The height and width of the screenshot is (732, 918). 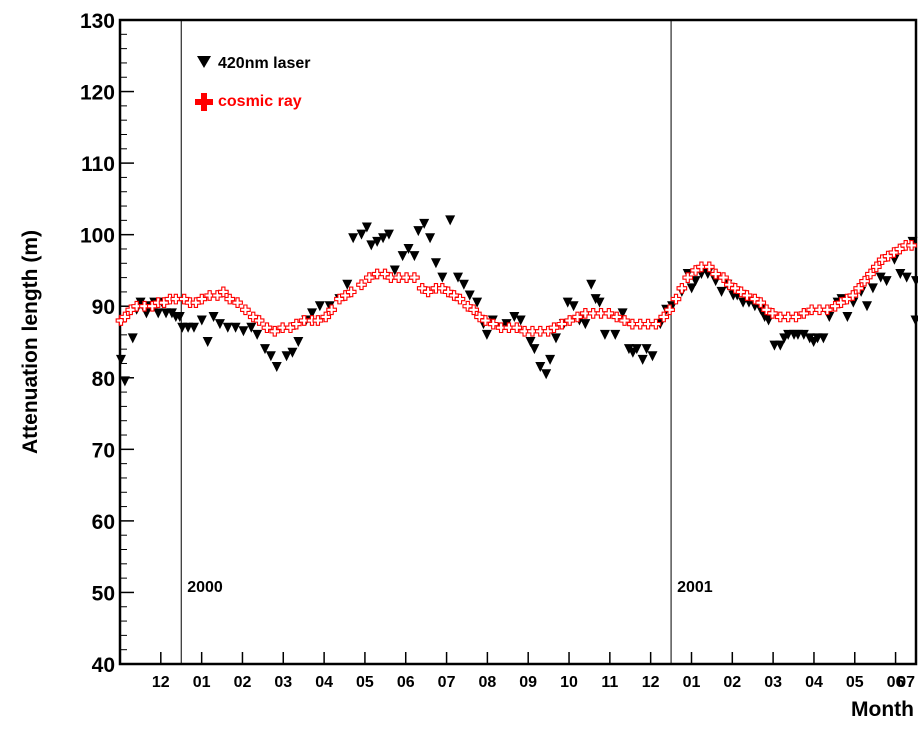 I want to click on x-tick-label: 06, so click(x=406, y=682).